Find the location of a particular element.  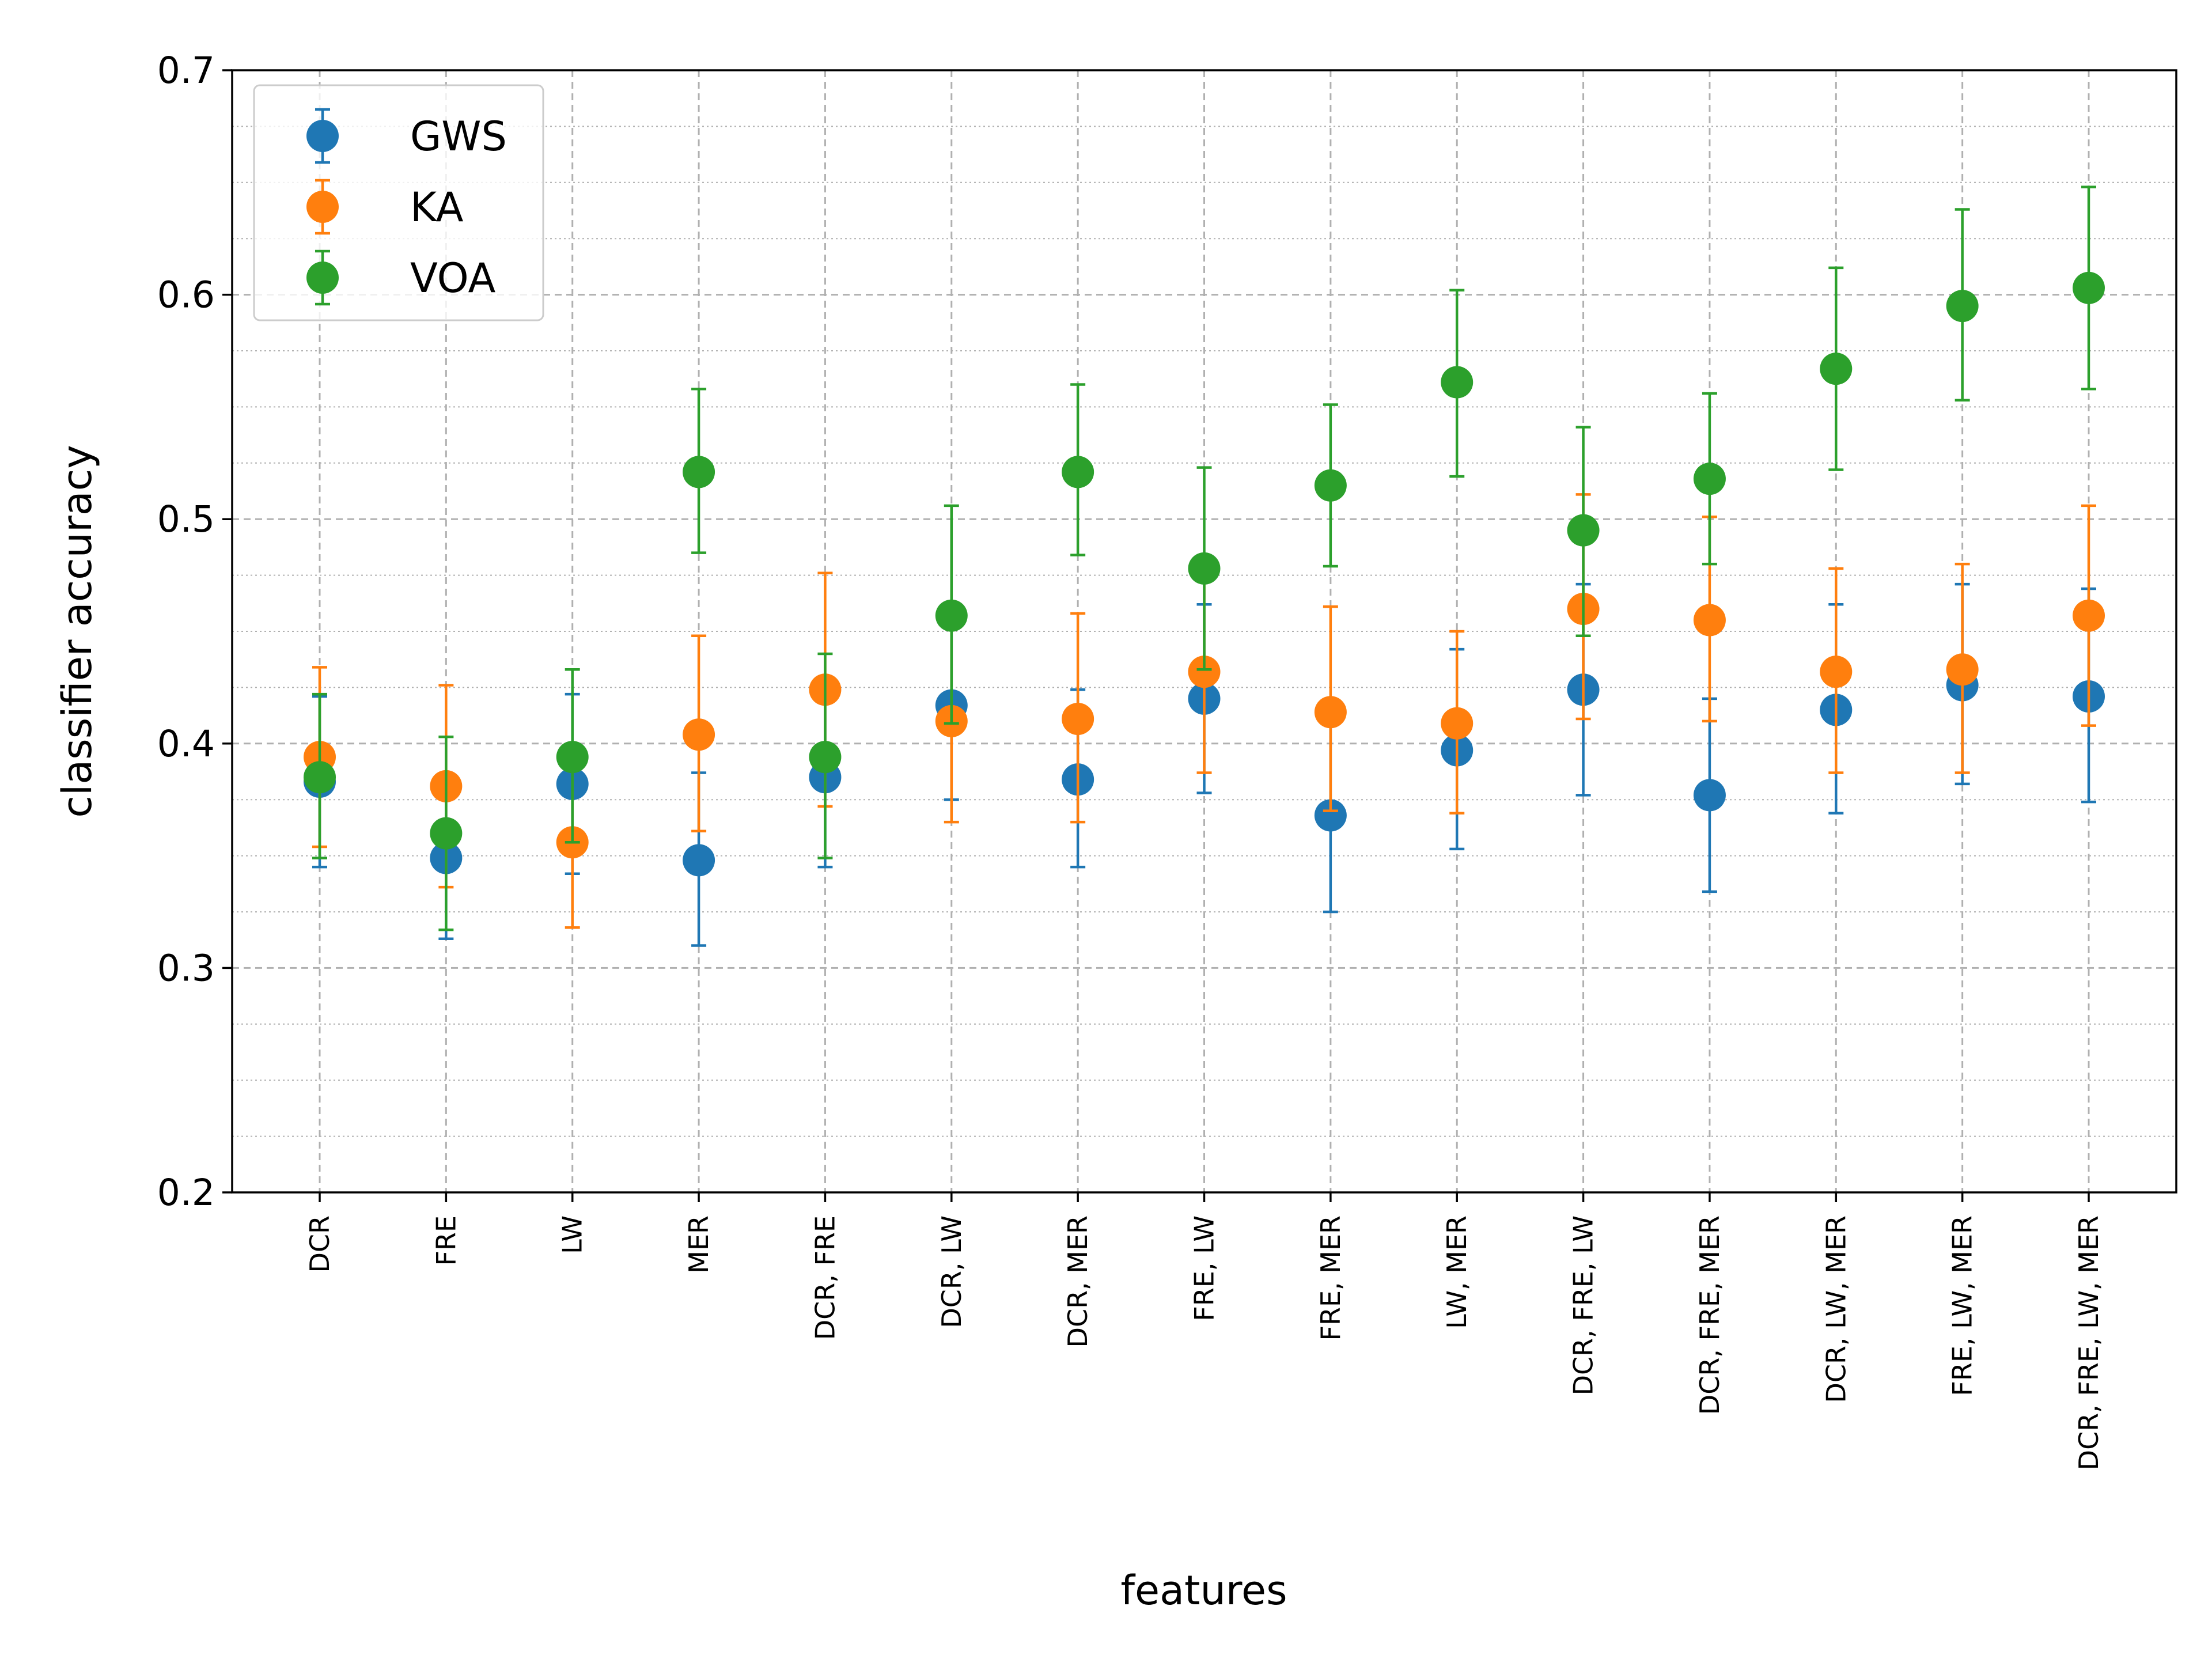

x-tick-label: DCR, FRE, LW, MER is located at coordinates (2088, 1342).